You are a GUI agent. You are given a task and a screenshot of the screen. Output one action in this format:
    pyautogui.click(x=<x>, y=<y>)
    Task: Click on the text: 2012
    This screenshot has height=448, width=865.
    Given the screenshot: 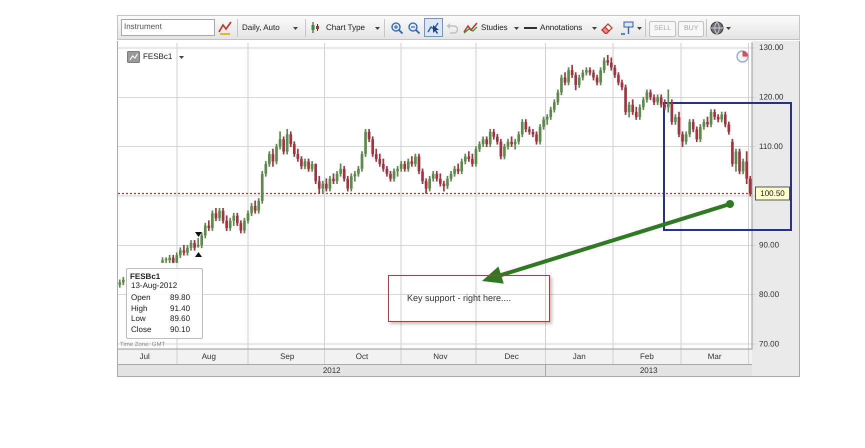 What is the action you would take?
    pyautogui.click(x=332, y=371)
    